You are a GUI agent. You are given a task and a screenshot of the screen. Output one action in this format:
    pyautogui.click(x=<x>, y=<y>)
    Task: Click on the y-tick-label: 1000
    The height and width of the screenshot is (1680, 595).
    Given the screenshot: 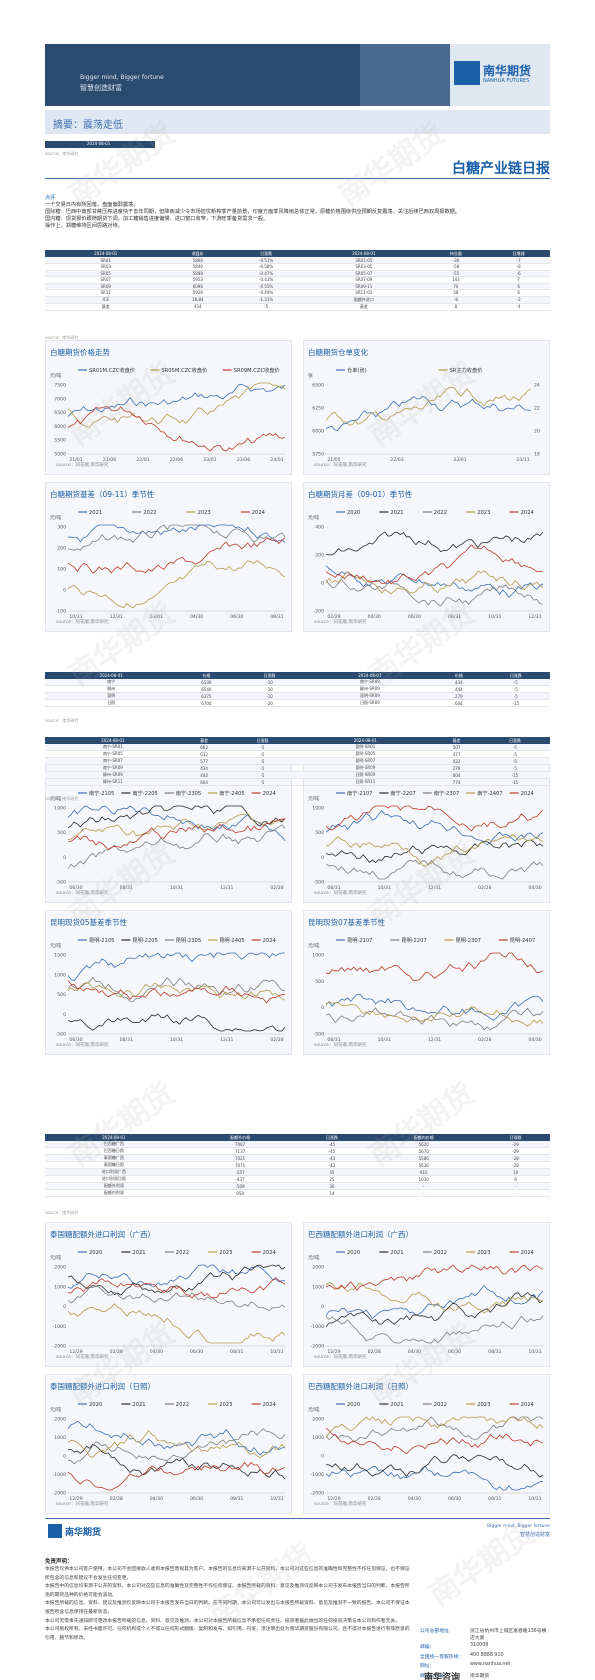 What is the action you would take?
    pyautogui.click(x=318, y=1438)
    